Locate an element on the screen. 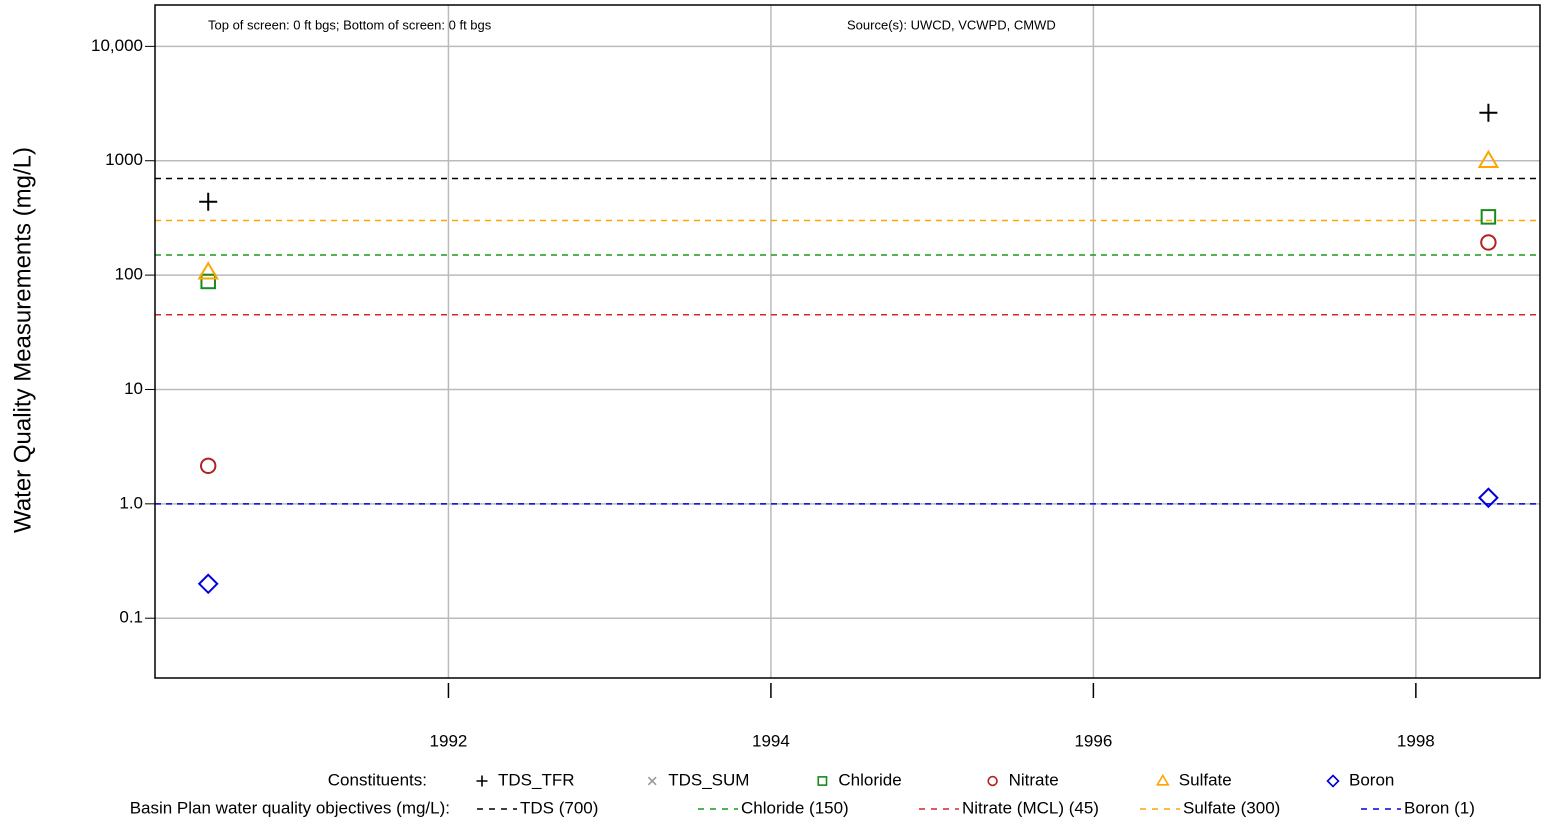 This screenshot has height=822, width=1546. y-tick-label: 1000 is located at coordinates (124, 159).